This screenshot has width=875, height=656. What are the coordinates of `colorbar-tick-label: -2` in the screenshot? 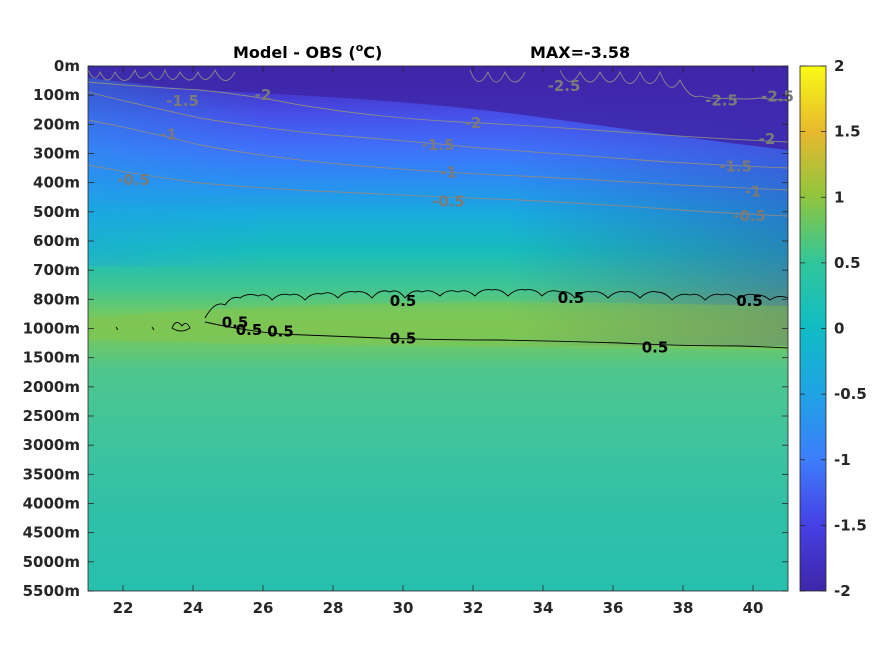 It's located at (842, 591).